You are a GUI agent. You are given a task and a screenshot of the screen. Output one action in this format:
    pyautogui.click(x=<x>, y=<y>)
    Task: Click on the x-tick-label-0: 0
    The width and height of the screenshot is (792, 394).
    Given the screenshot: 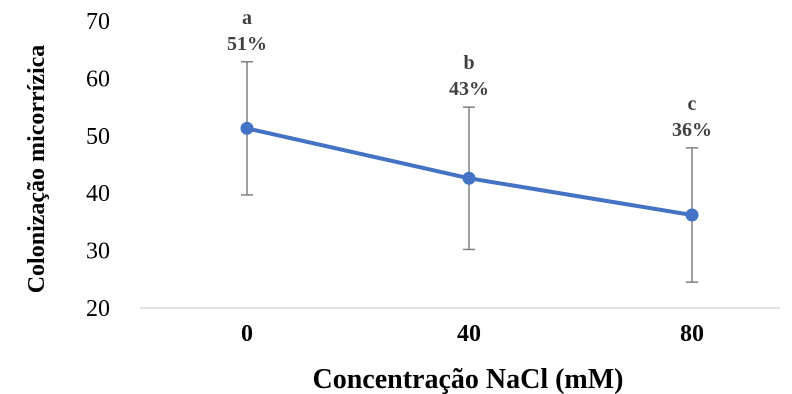 What is the action you would take?
    pyautogui.click(x=247, y=334)
    